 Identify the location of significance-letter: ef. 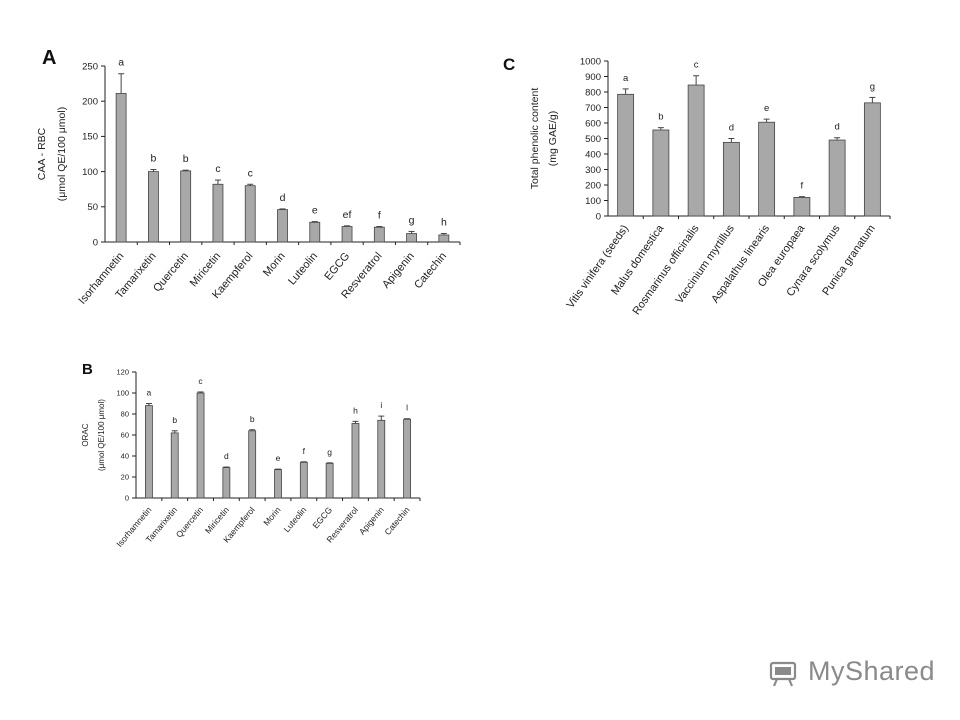
(347, 215).